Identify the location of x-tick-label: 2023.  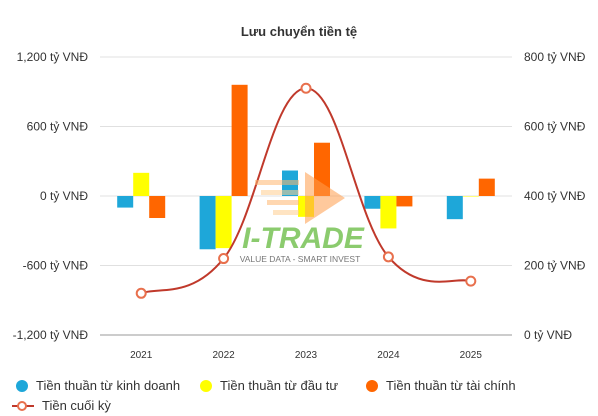
(306, 355).